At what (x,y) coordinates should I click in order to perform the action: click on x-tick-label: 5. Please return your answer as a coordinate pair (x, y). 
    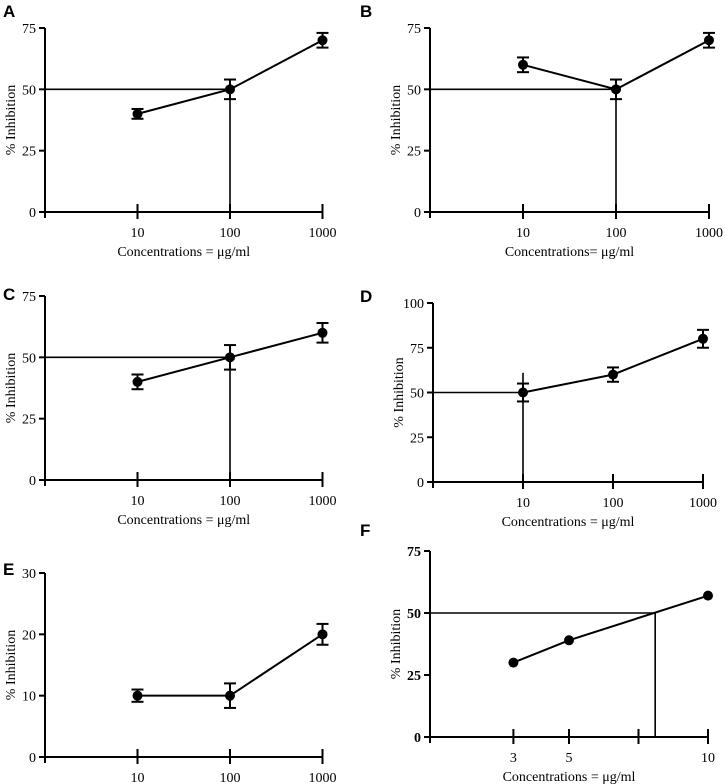
    Looking at the image, I should click on (569, 758).